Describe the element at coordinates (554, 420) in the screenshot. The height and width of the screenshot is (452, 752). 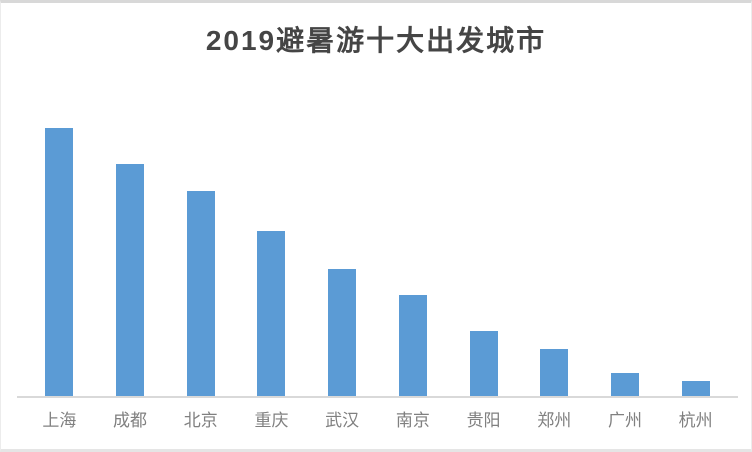
I see `x-axis-label: 郑州` at that location.